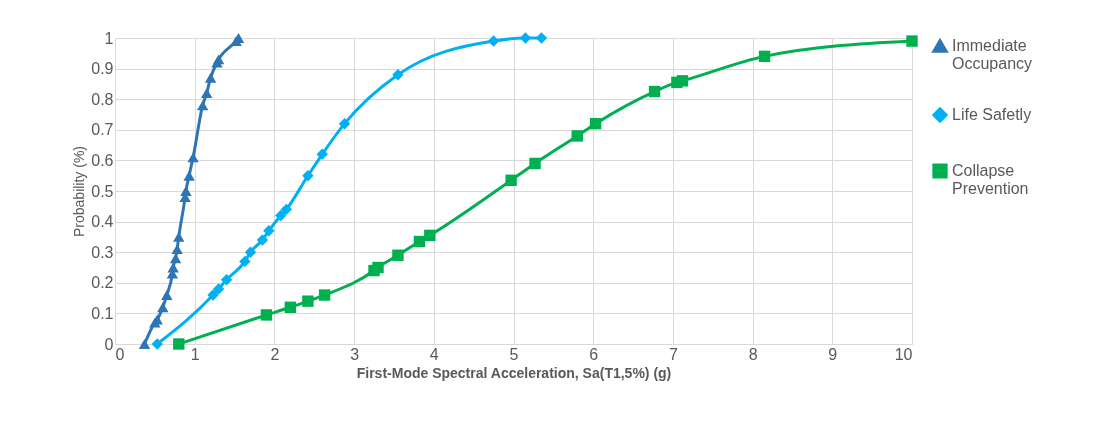 This screenshot has width=1101, height=425. I want to click on y-tick-label: 0.2, so click(102, 283).